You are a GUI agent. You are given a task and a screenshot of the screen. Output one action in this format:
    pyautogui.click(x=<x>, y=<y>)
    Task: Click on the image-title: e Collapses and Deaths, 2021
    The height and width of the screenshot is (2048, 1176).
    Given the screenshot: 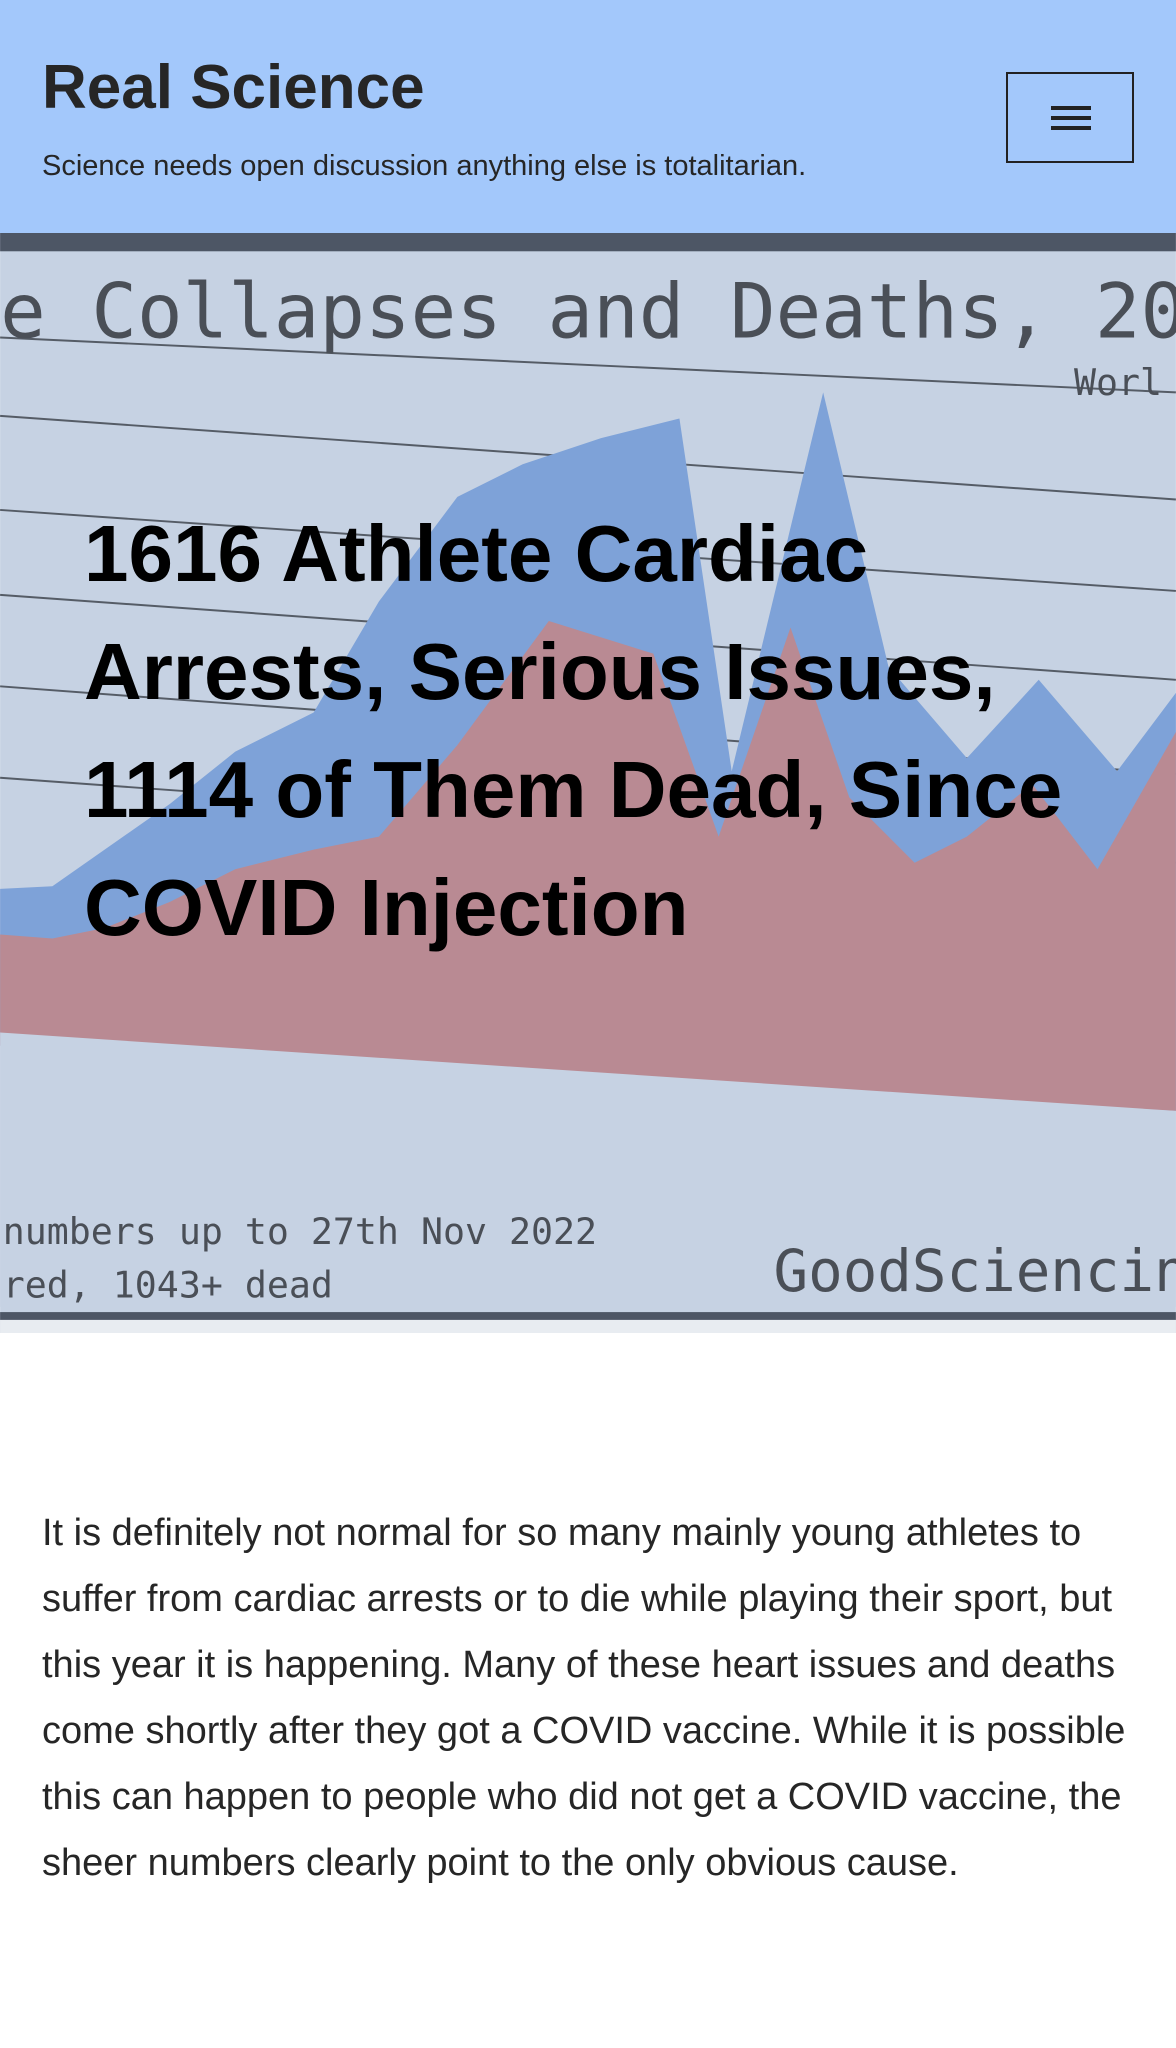 What is the action you would take?
    pyautogui.click(x=588, y=312)
    